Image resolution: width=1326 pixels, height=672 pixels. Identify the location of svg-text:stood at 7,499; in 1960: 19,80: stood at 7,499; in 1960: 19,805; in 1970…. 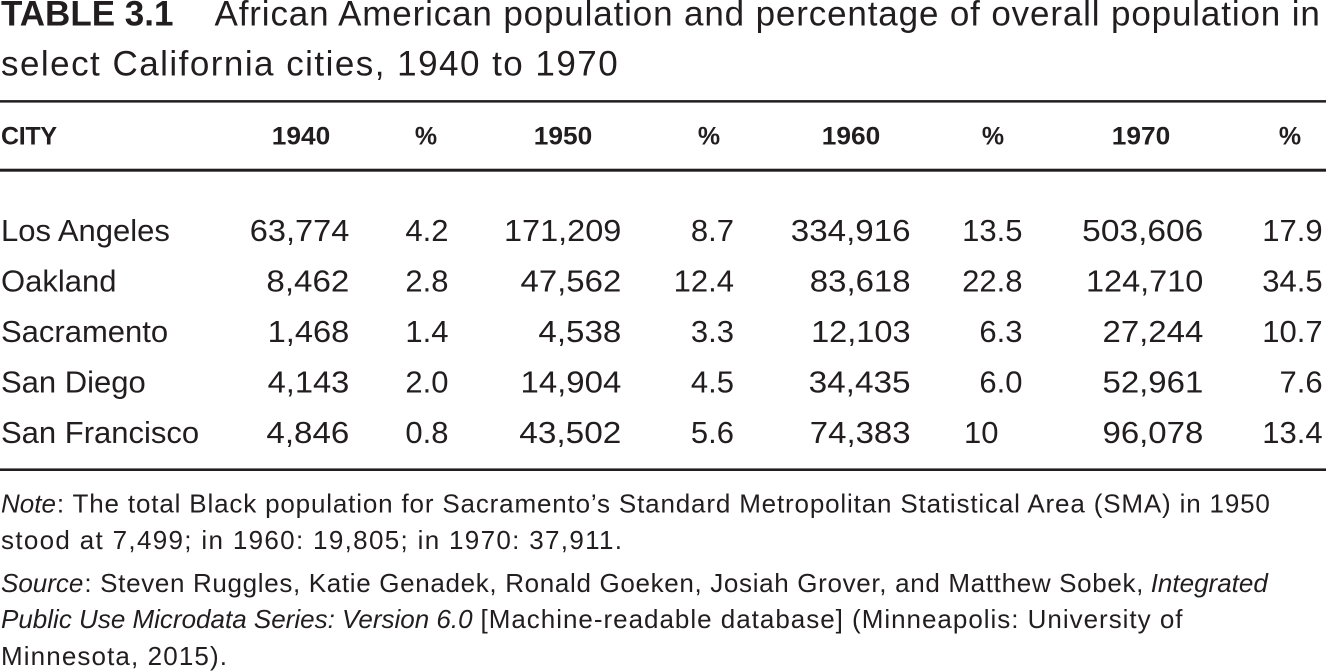
(311, 540).